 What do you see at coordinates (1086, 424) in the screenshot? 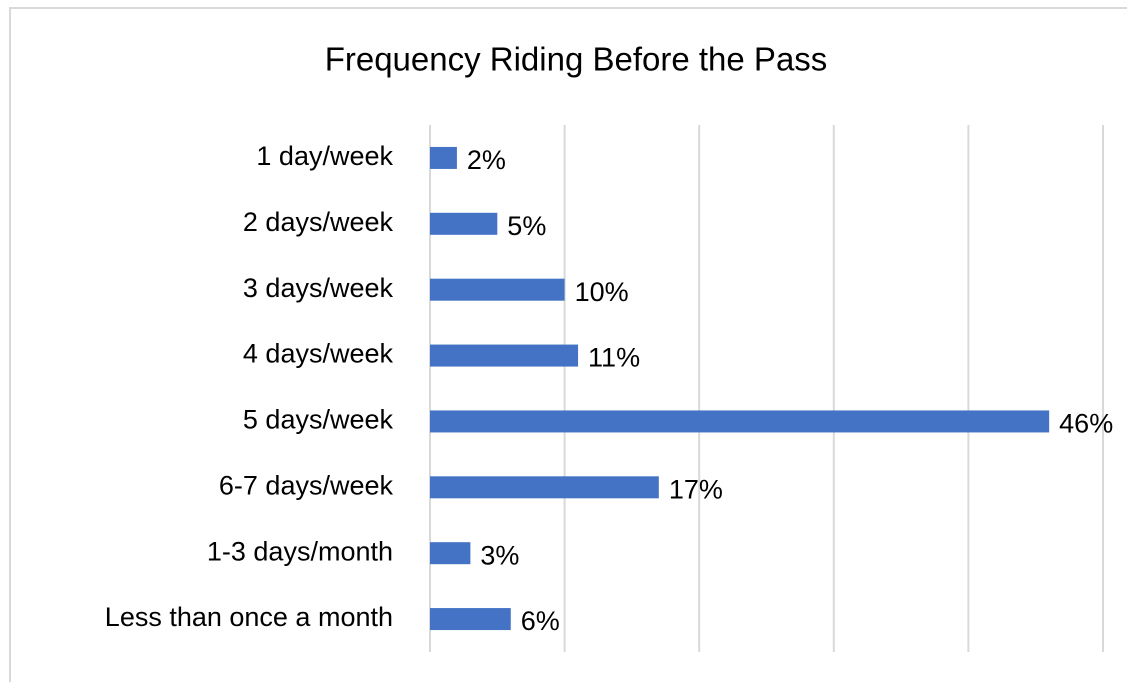
I see `data-label: 46%` at bounding box center [1086, 424].